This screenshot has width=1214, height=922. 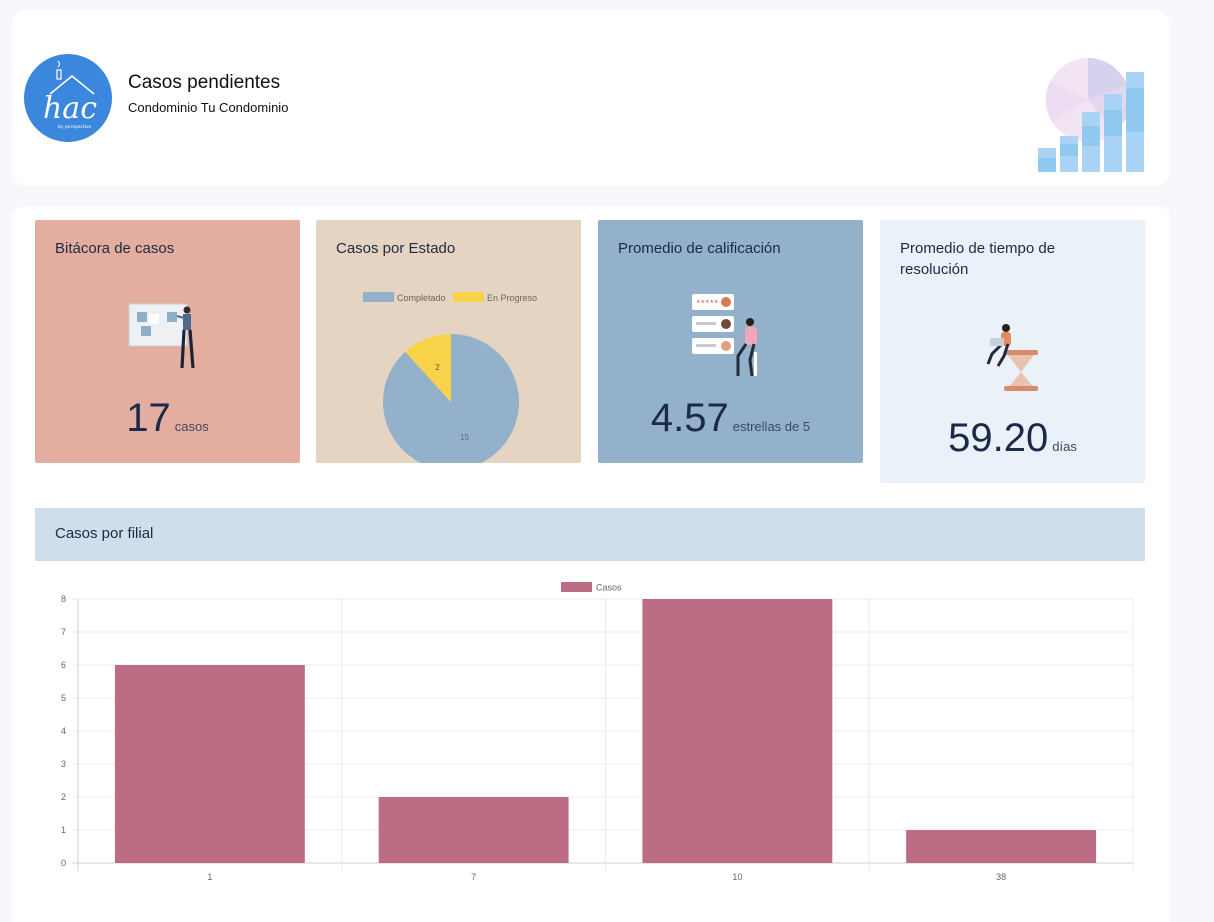 I want to click on x-tick-label: 38, so click(x=1001, y=877).